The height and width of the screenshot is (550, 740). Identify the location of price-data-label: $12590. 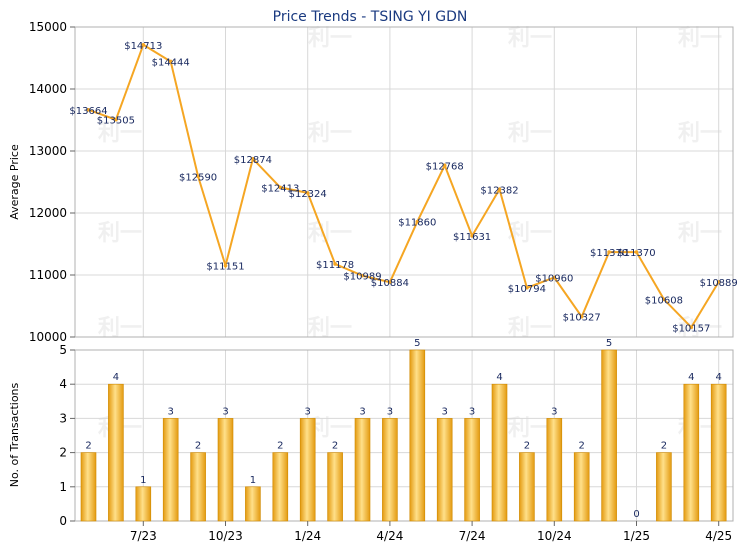
(198, 177).